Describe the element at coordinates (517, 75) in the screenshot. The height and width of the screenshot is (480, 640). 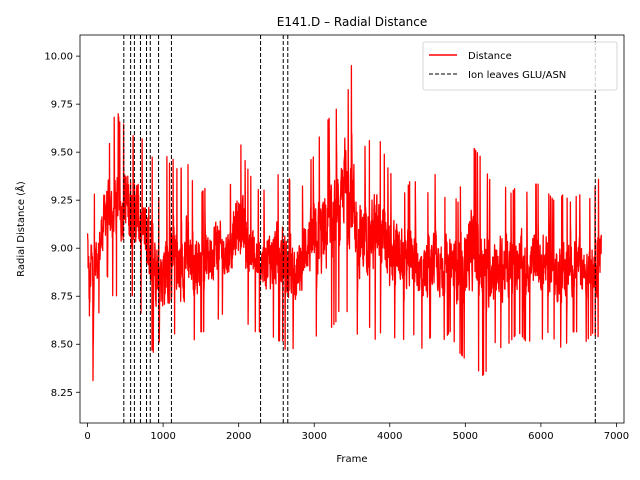
I see `legend-ion-label: Ion leaves GLU/ASN` at that location.